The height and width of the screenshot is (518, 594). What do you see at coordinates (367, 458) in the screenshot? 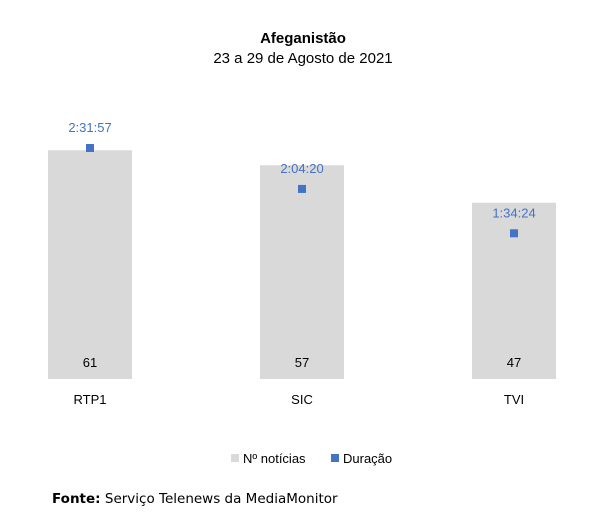
I see `legend-label-point: Duração` at bounding box center [367, 458].